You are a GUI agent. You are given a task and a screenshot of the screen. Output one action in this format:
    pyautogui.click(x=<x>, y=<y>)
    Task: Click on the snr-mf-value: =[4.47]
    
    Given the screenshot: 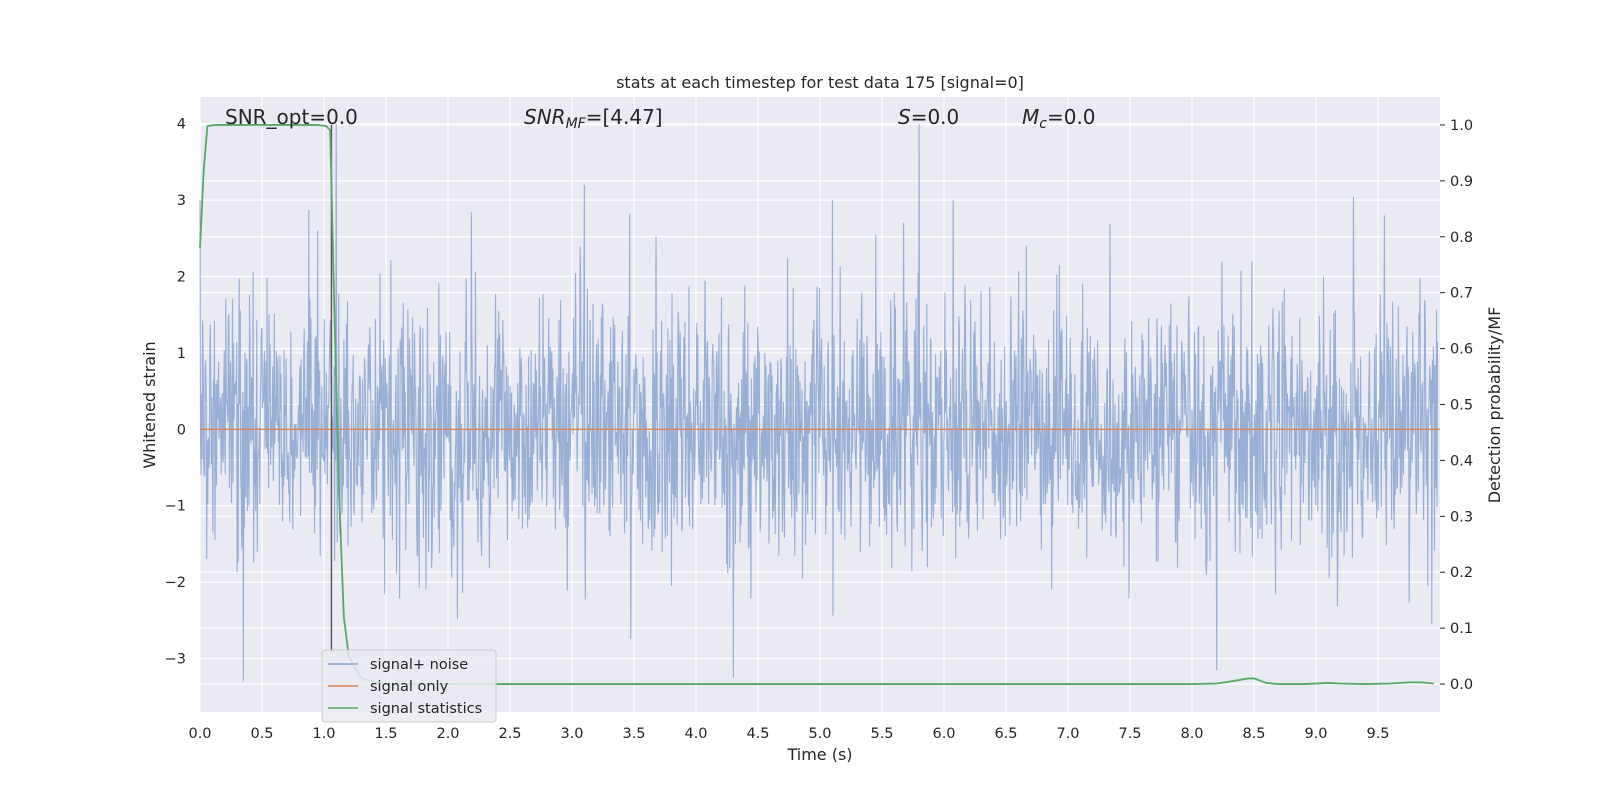 What is the action you would take?
    pyautogui.click(x=624, y=117)
    